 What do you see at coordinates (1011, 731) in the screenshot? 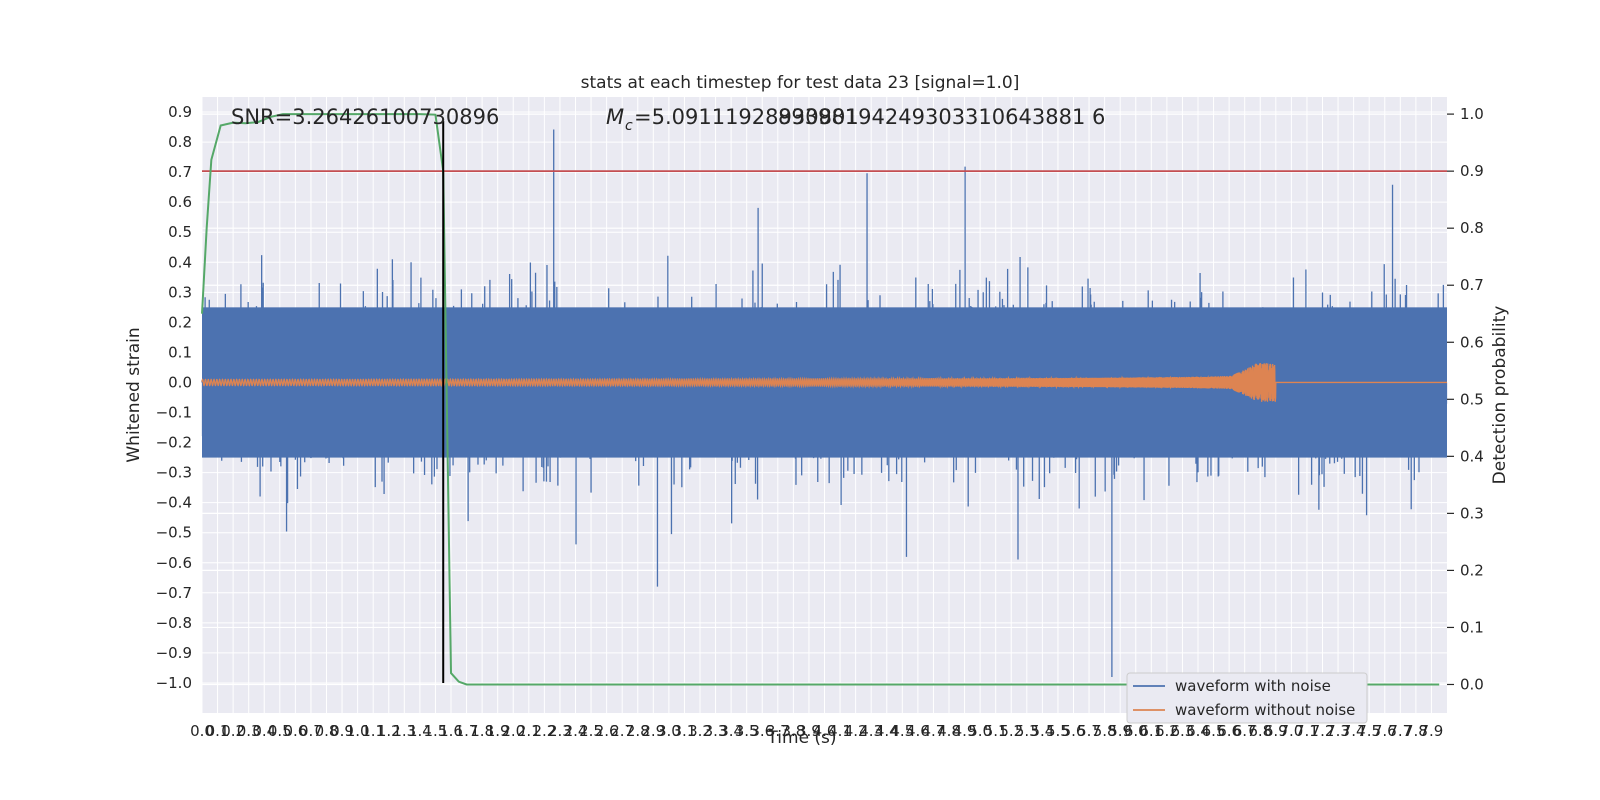
I see `x-tick-label: 5.2` at bounding box center [1011, 731].